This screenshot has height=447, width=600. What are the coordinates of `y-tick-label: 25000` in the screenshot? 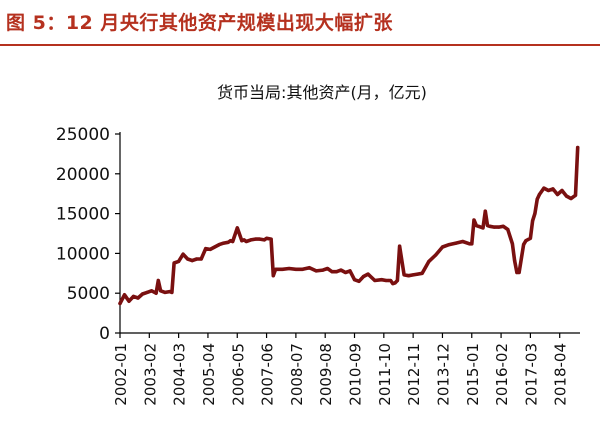 It's located at (83, 135).